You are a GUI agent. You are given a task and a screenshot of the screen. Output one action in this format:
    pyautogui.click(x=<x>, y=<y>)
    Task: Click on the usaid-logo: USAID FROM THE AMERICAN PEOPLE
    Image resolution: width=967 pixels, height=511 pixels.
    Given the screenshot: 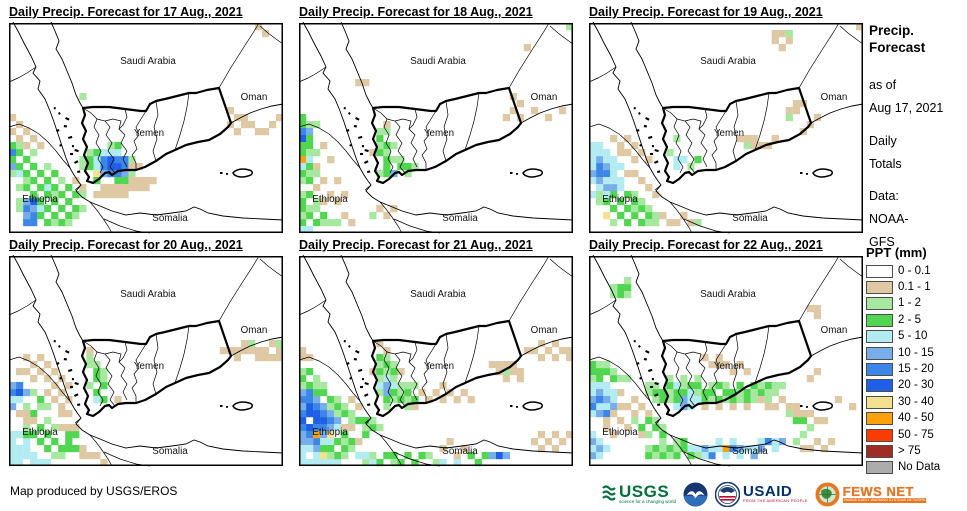 What is the action you would take?
    pyautogui.click(x=761, y=494)
    